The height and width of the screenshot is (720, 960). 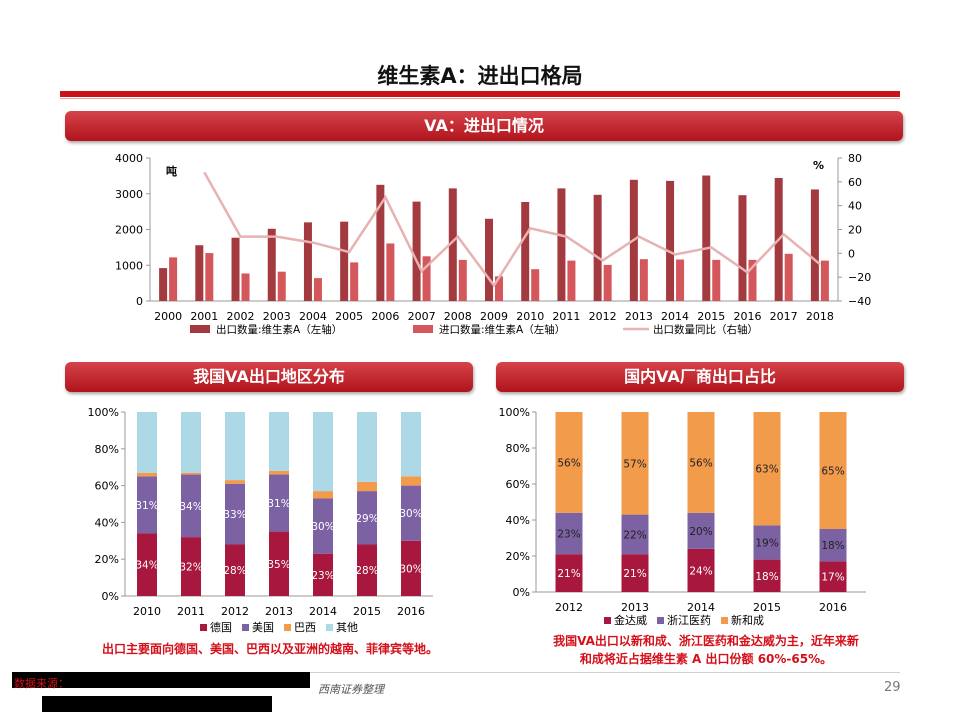 What do you see at coordinates (110, 596) in the screenshot?
I see `y-tick-label: 0%` at bounding box center [110, 596].